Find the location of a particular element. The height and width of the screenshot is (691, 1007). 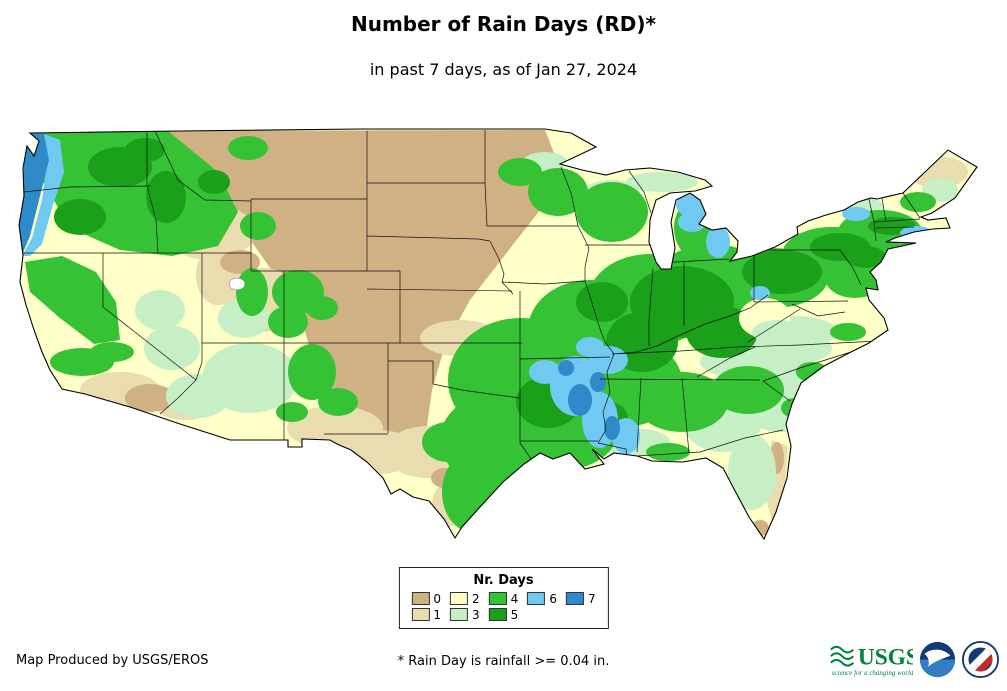

legend-column: 7 is located at coordinates (580, 606).